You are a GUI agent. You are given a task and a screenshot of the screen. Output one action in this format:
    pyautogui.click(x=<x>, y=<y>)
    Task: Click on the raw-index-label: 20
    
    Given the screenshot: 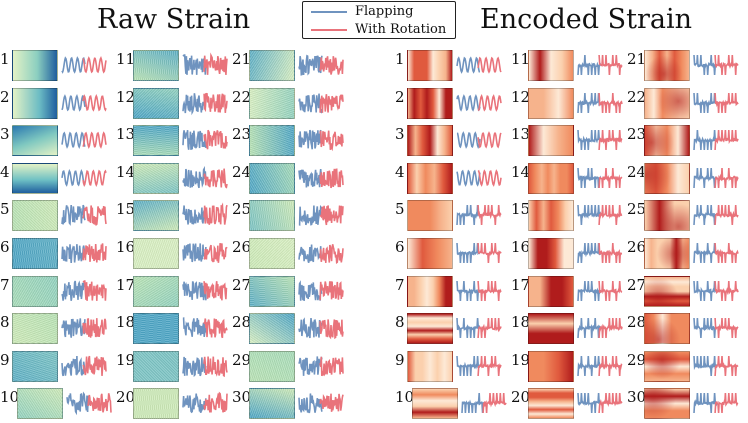 What is the action you would take?
    pyautogui.click(x=126, y=397)
    